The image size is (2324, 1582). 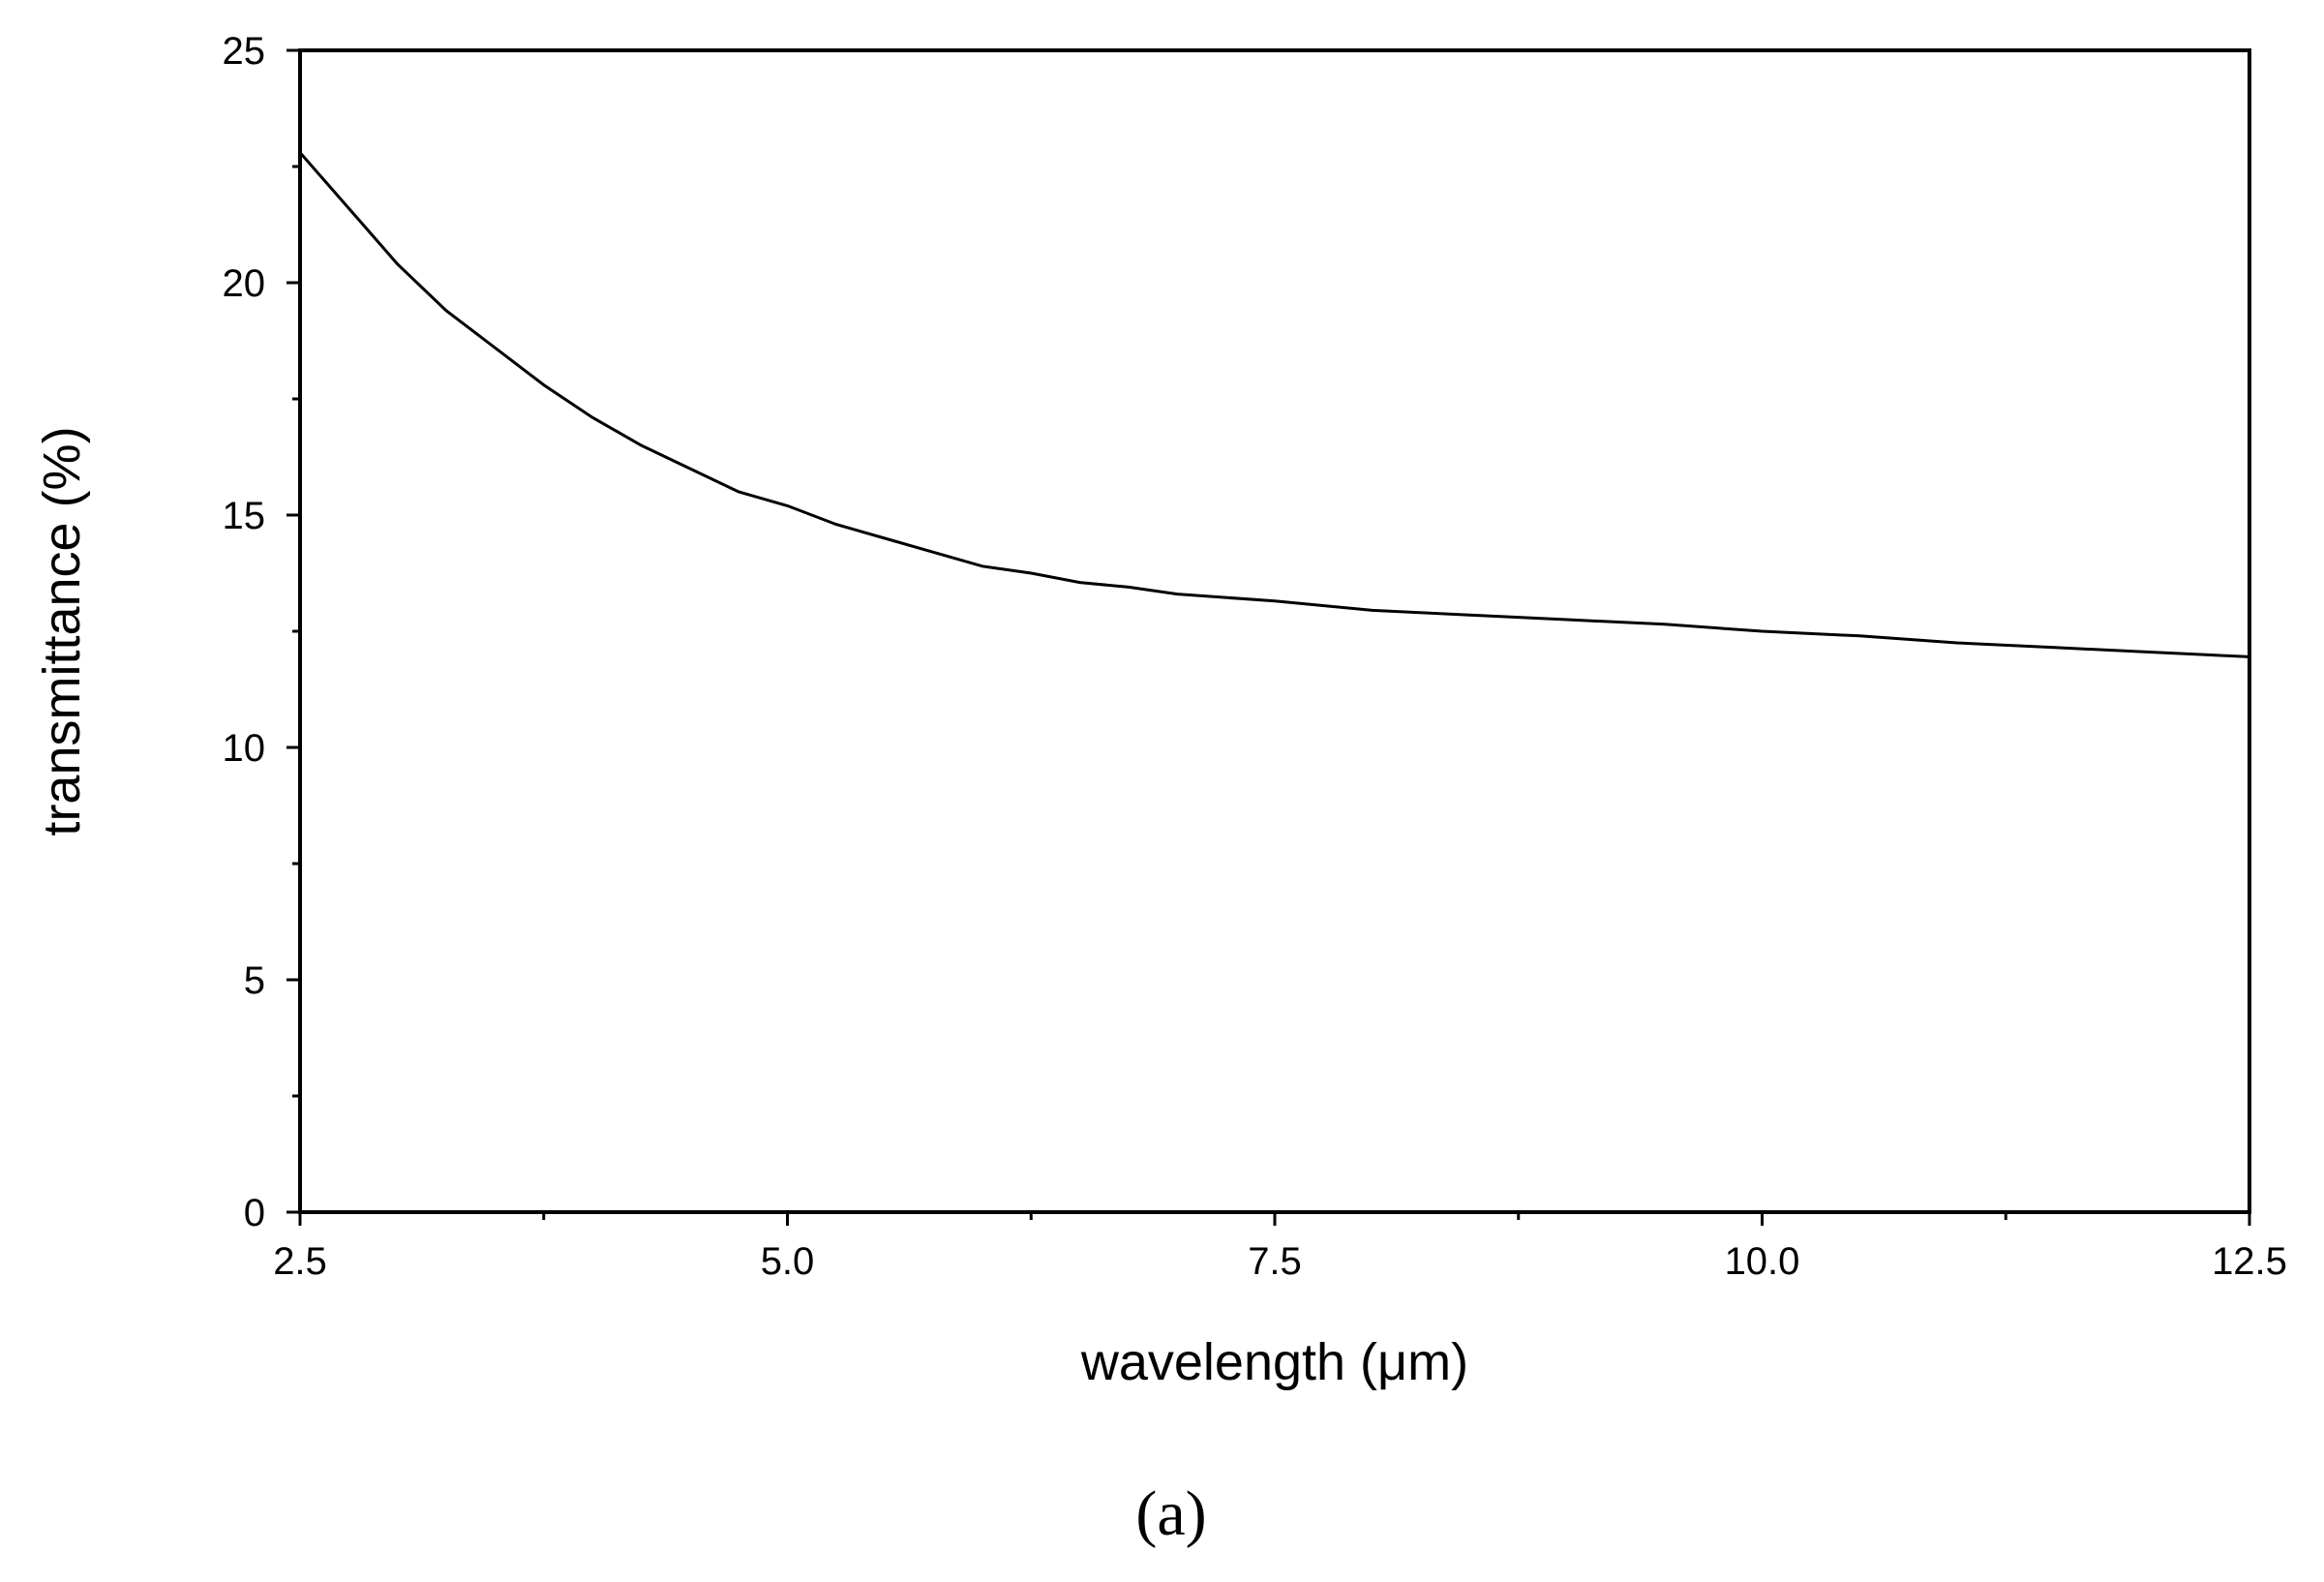 What do you see at coordinates (261, 632) in the screenshot?
I see `y-axis-ticks: 0 5 10 15 20 25` at bounding box center [261, 632].